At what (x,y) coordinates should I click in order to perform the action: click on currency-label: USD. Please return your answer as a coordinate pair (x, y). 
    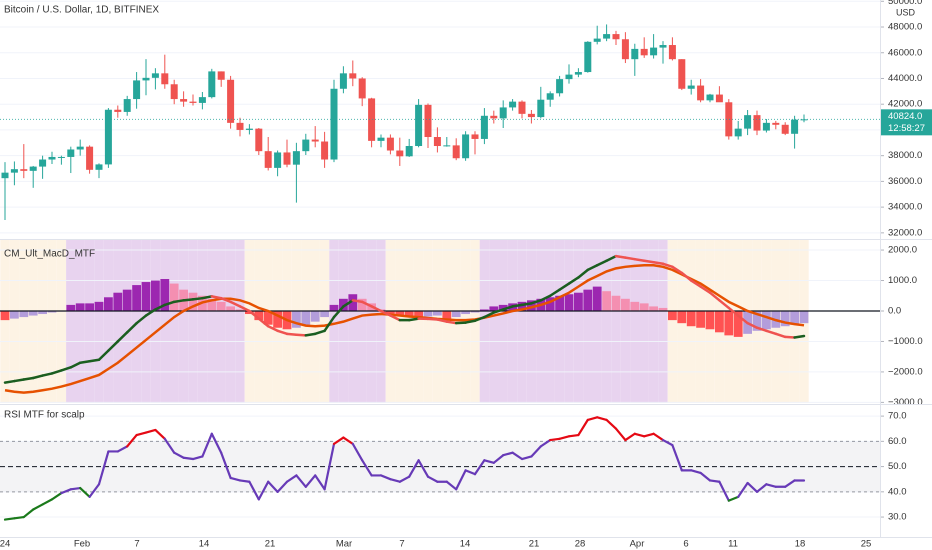
    Looking at the image, I should click on (906, 12).